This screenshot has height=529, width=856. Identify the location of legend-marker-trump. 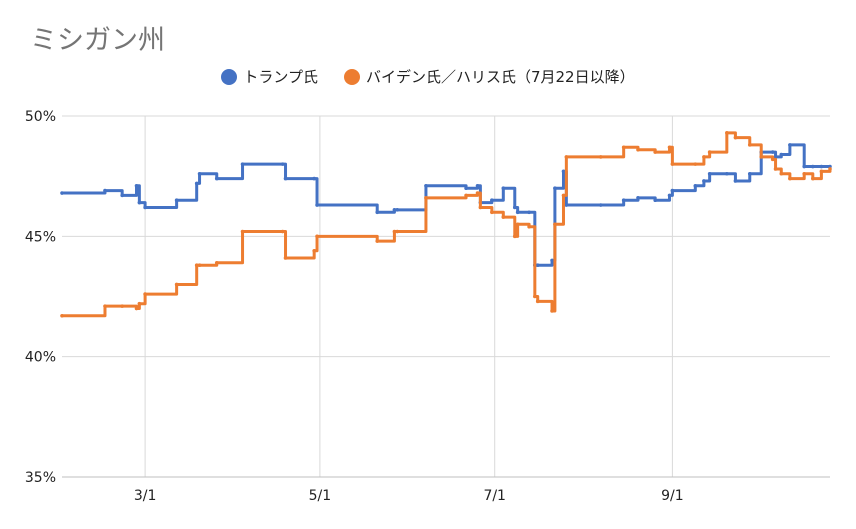
(229, 76).